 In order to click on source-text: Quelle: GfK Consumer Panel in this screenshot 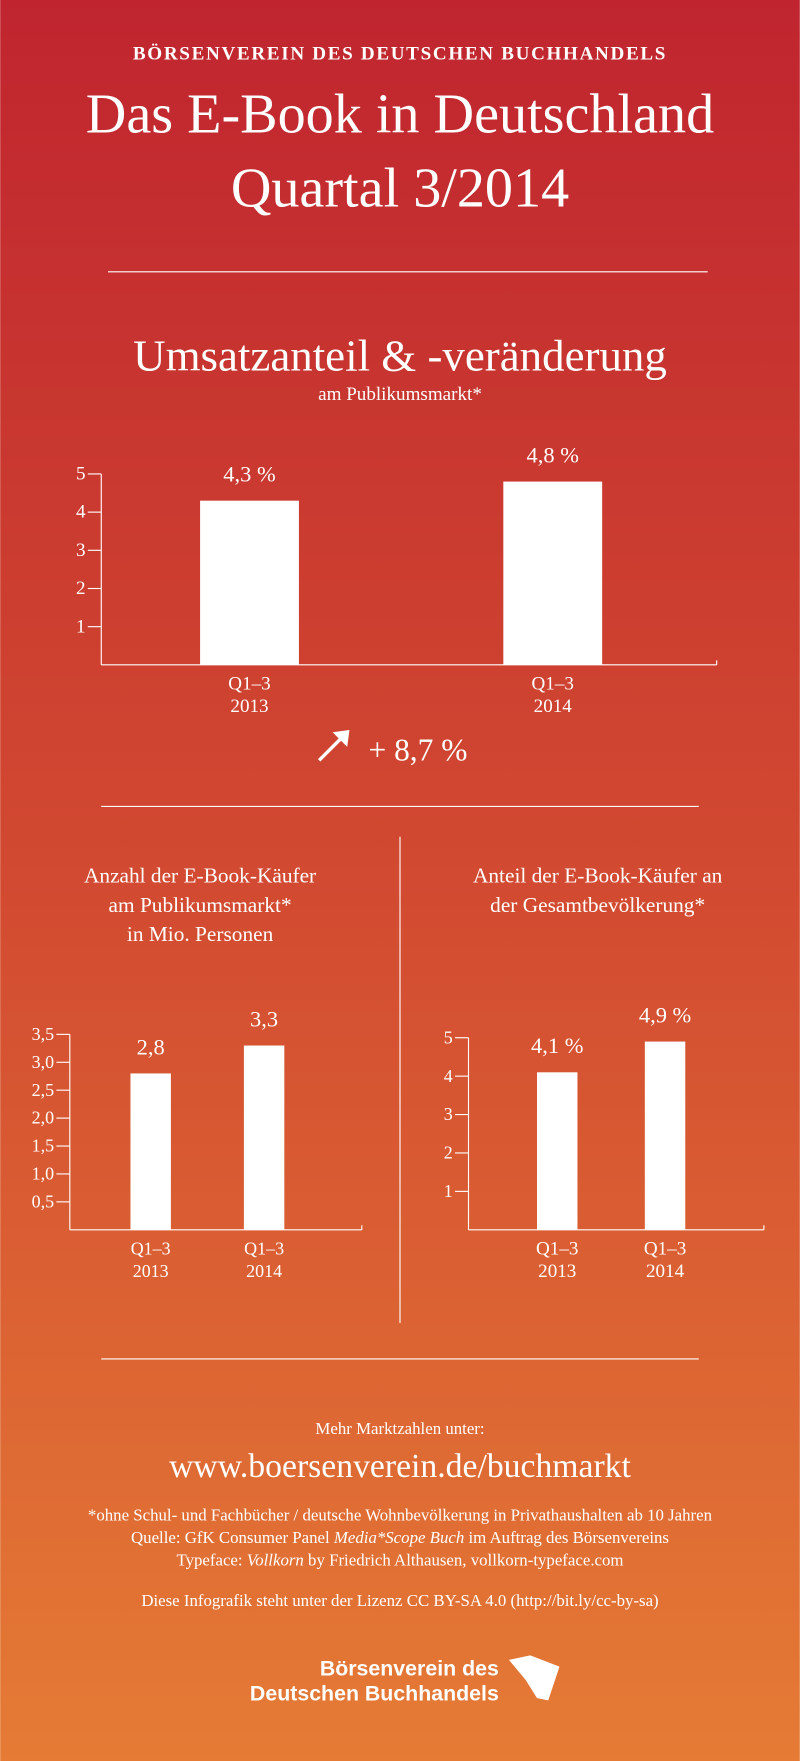, I will do `click(230, 1537)`.